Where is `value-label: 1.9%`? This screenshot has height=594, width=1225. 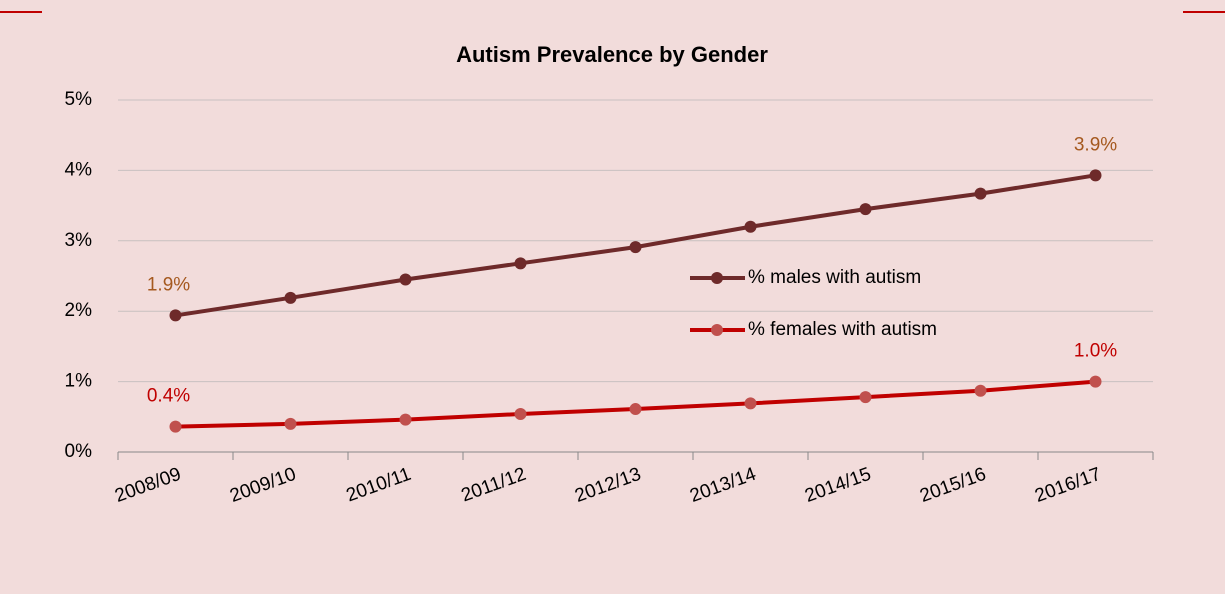
value-label: 1.9% is located at coordinates (168, 284).